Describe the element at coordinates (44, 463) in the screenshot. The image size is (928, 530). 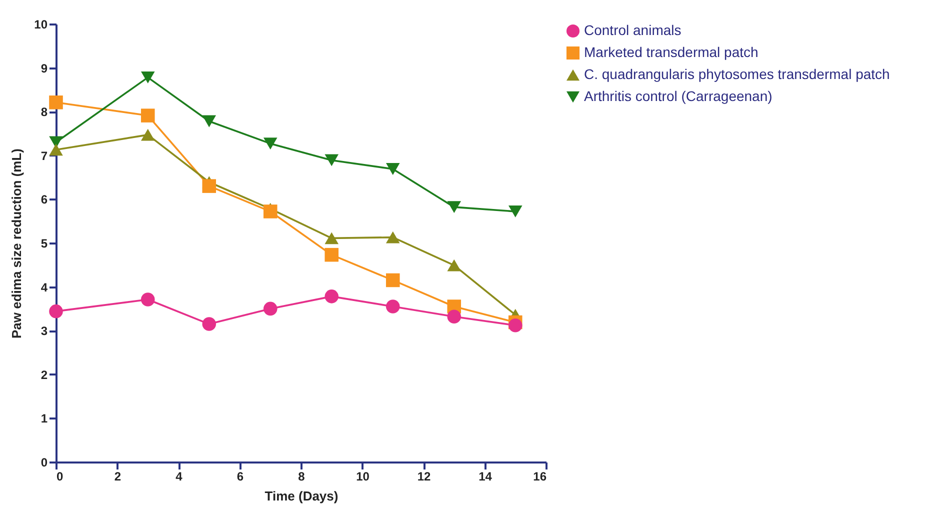
I see `y-tick-label: 0` at that location.